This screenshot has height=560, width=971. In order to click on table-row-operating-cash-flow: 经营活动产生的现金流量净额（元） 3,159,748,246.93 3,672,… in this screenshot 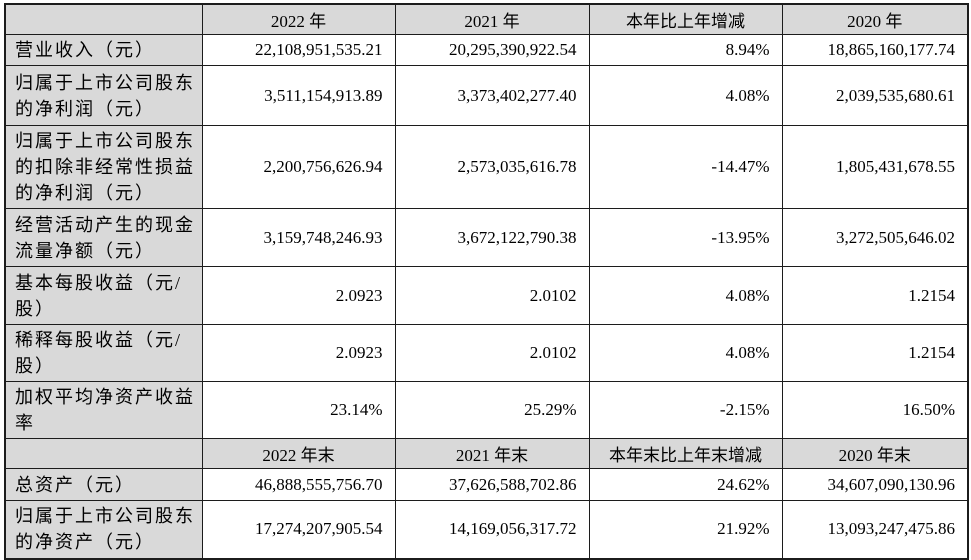, I will do `click(486, 237)`.